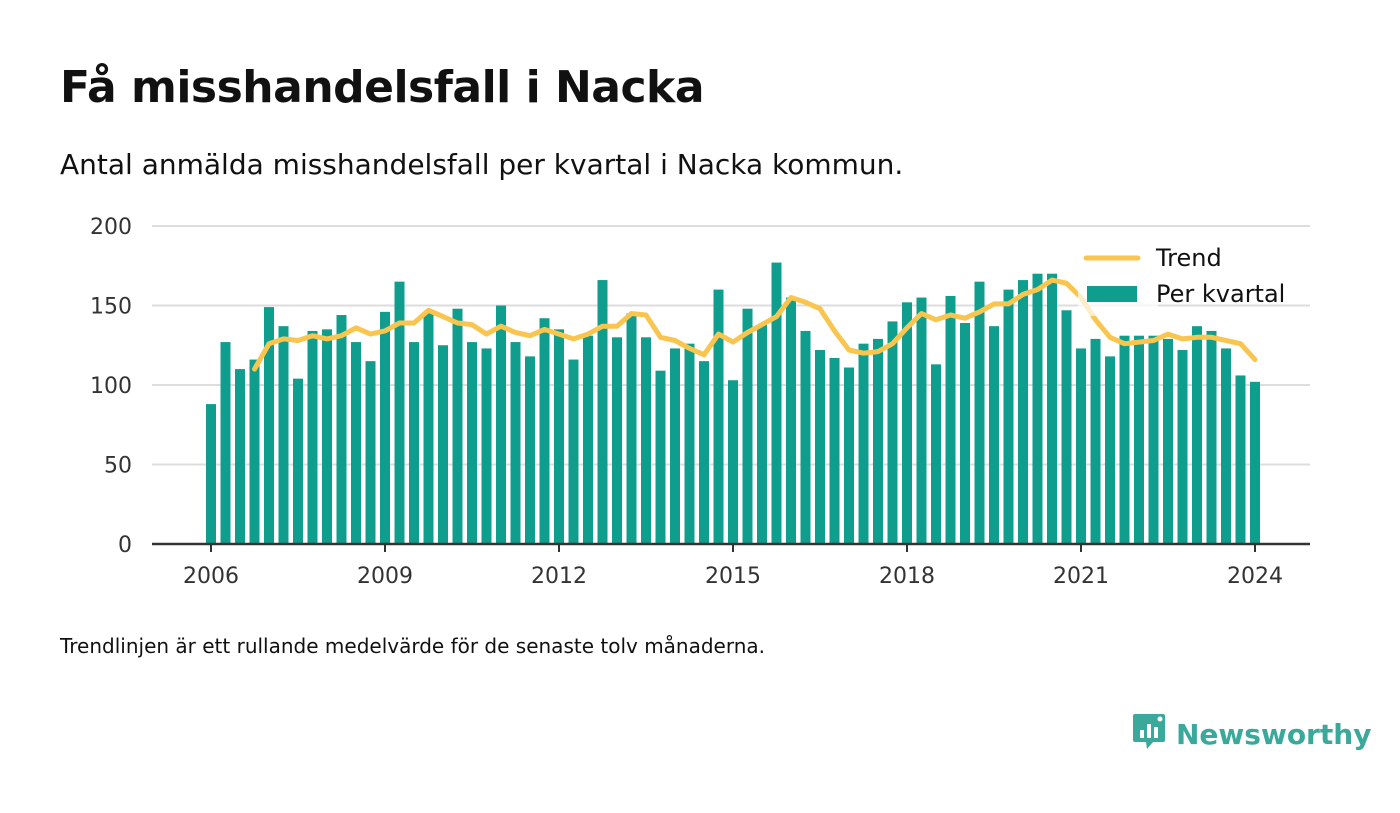 The width and height of the screenshot is (1400, 813). What do you see at coordinates (1081, 576) in the screenshot?
I see `x-tick-label: 2021` at bounding box center [1081, 576].